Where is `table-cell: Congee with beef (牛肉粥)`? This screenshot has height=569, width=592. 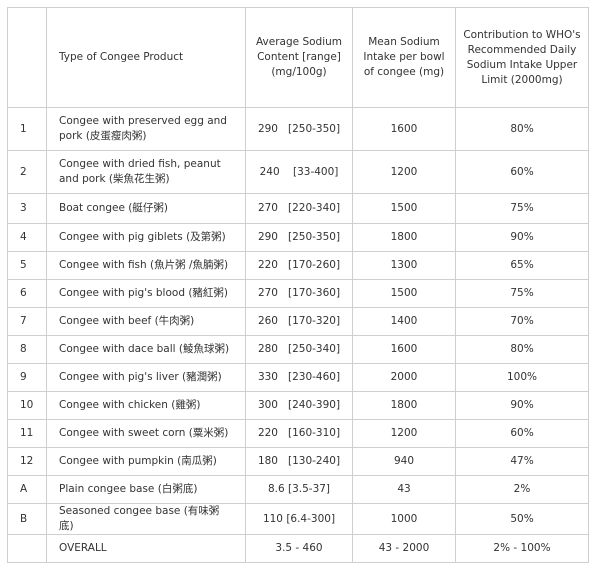
table-cell: Congee with beef (牛肉粥) is located at coordinates (146, 321).